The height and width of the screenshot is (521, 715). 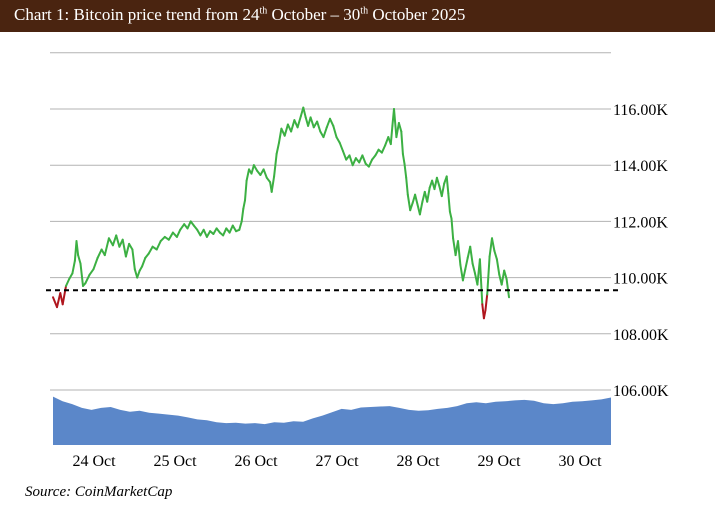 I want to click on y-tick-label: 110.00K, so click(x=640, y=279).